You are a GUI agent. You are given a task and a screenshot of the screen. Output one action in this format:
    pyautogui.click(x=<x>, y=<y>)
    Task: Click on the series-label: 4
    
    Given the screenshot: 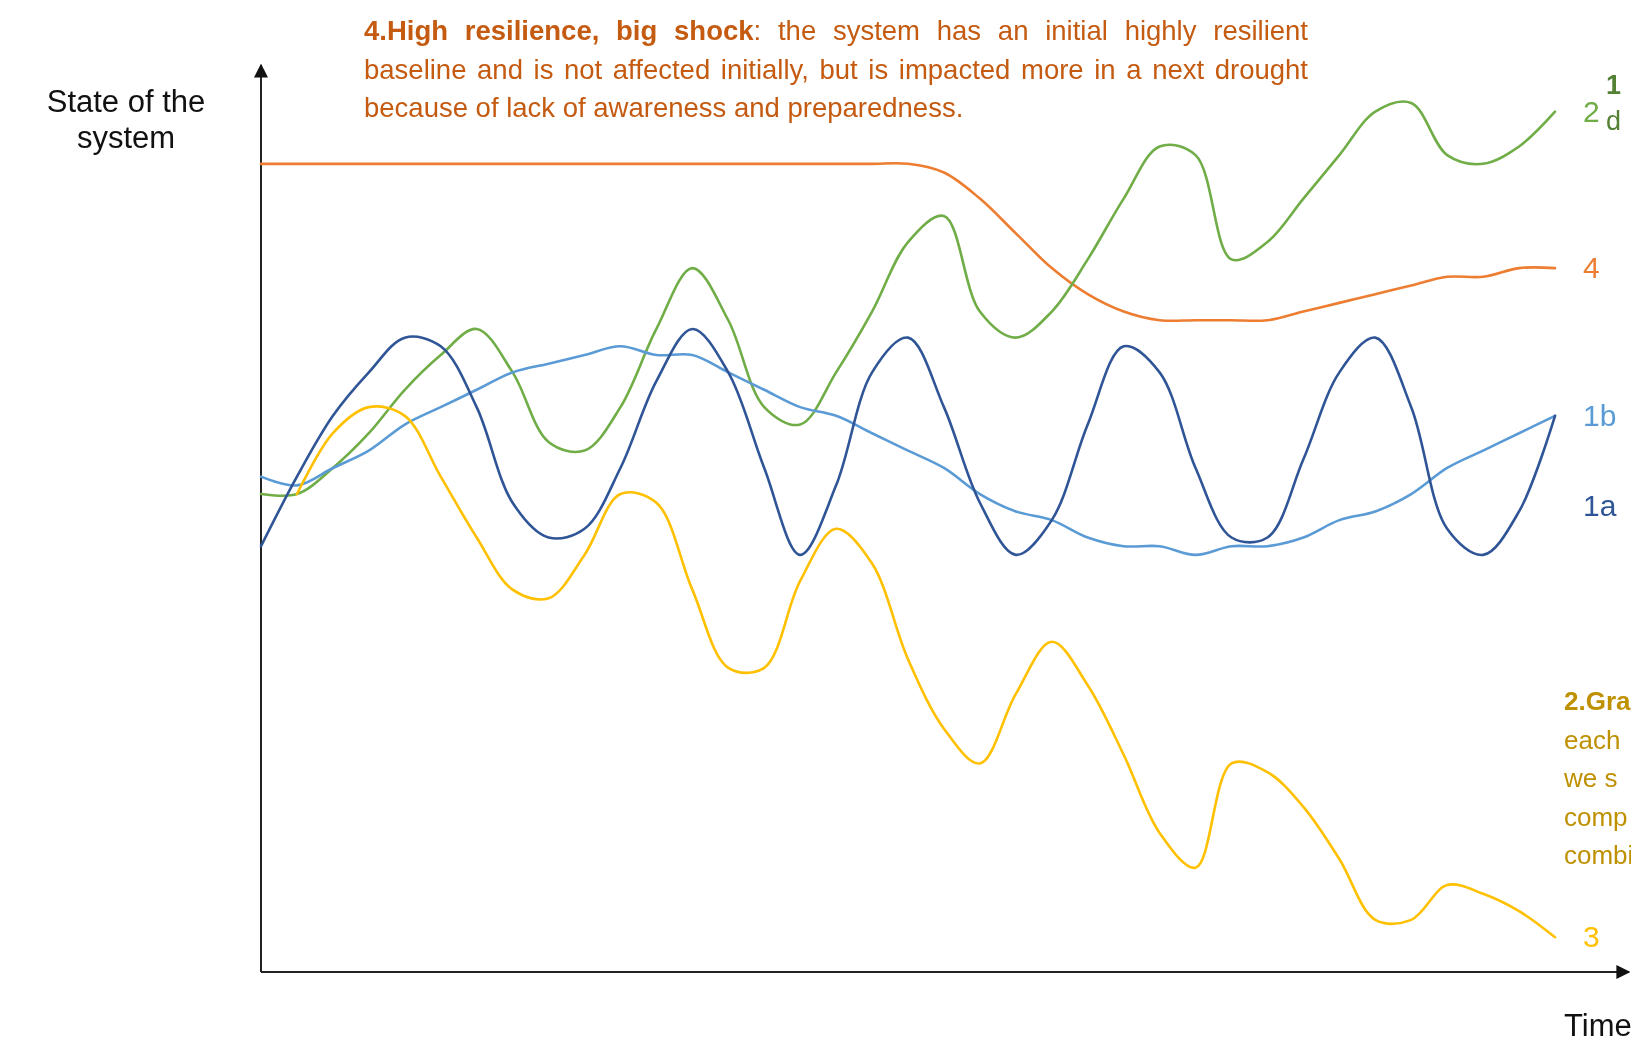 What is the action you would take?
    pyautogui.click(x=1591, y=268)
    